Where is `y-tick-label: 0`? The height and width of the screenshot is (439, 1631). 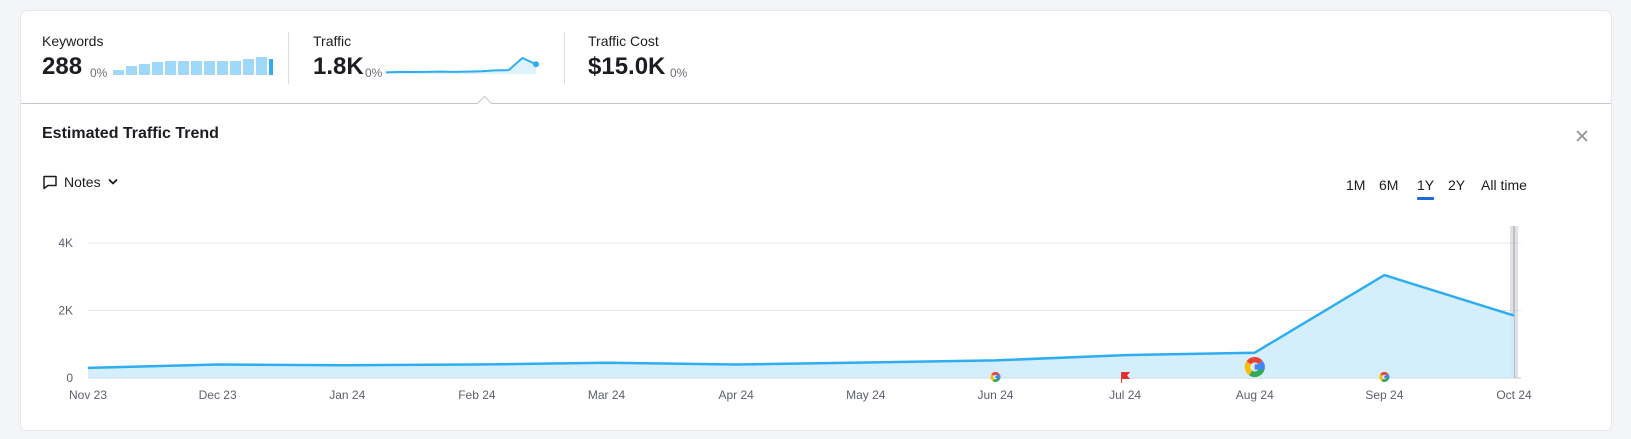
y-tick-label: 0 is located at coordinates (69, 378).